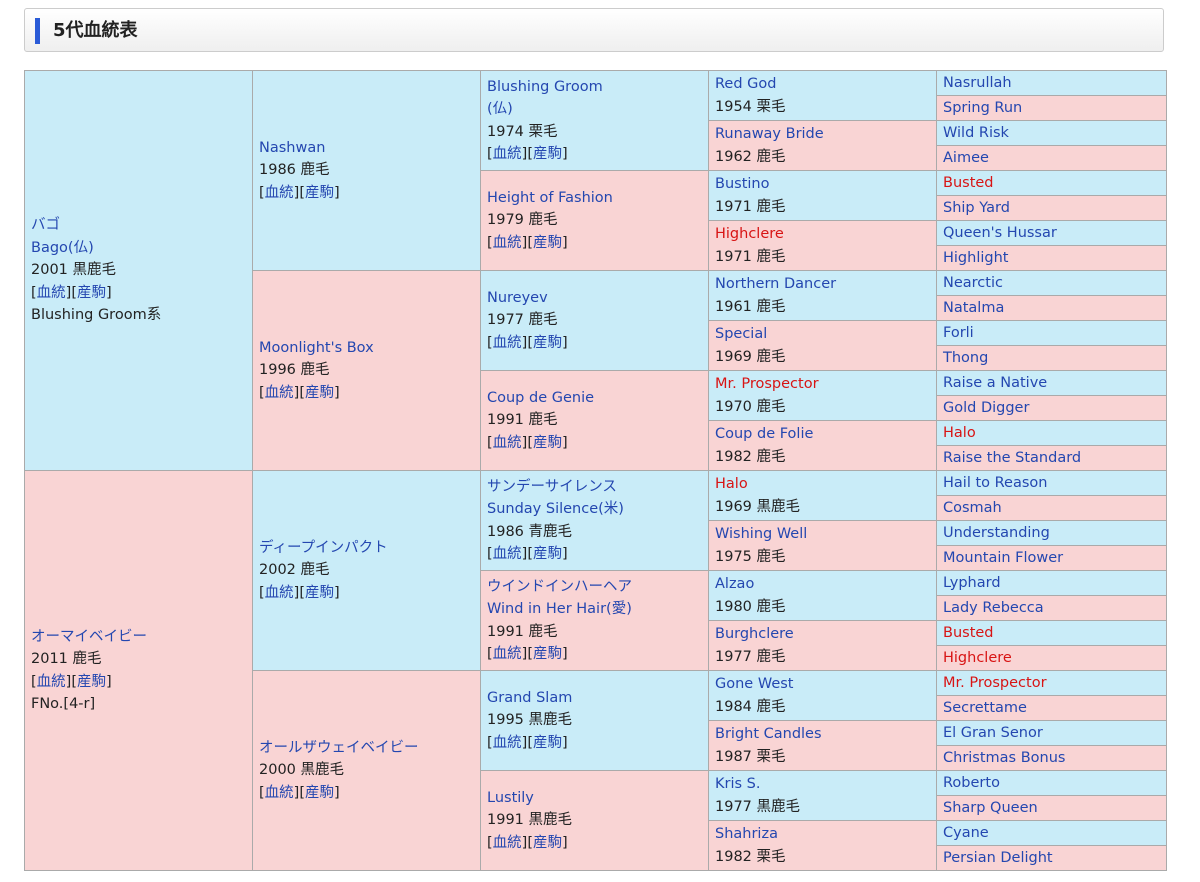  Describe the element at coordinates (552, 486) in the screenshot. I see `horse-name: サンデーサイレンス` at that location.